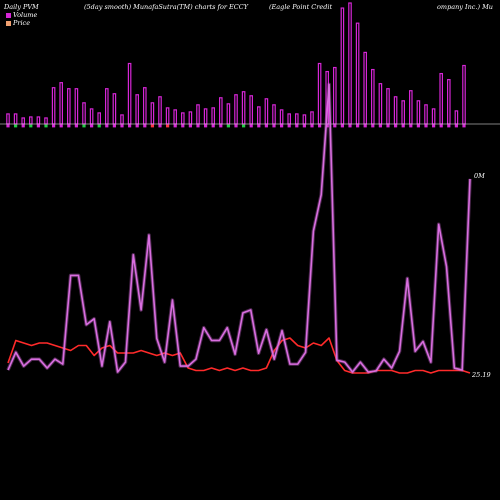 This screenshot has height=500, width=500. Describe the element at coordinates (25, 15) in the screenshot. I see `legend-label-volume: Volume` at that location.